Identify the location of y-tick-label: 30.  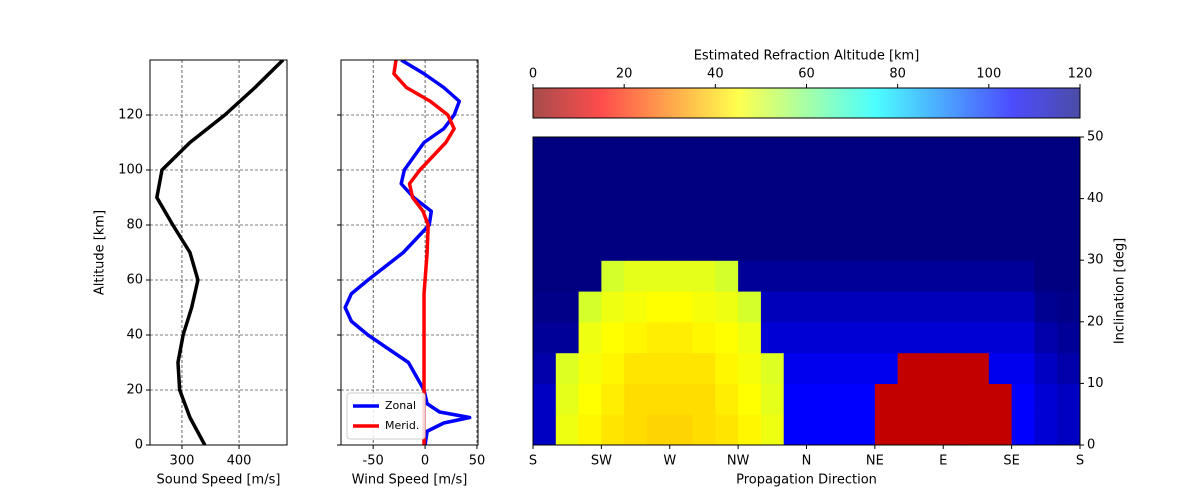
(1095, 260).